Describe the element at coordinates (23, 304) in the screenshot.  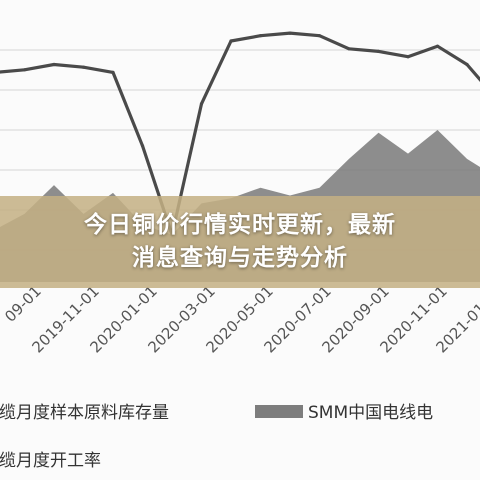
I see `x-tick-label: 09-01` at that location.